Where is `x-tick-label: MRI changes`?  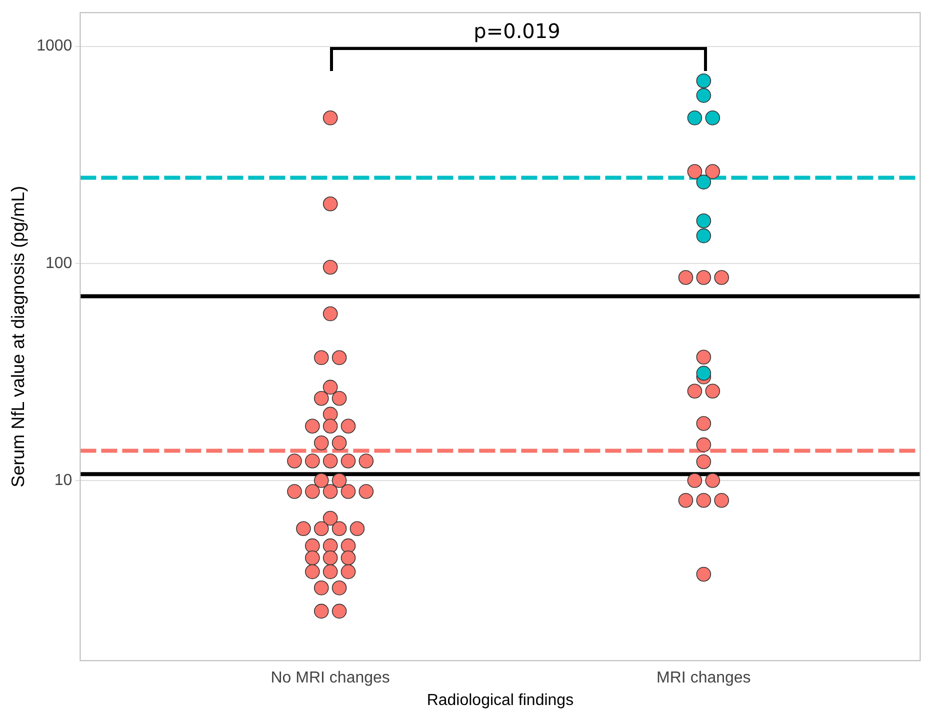
x-tick-label: MRI changes is located at coordinates (703, 678).